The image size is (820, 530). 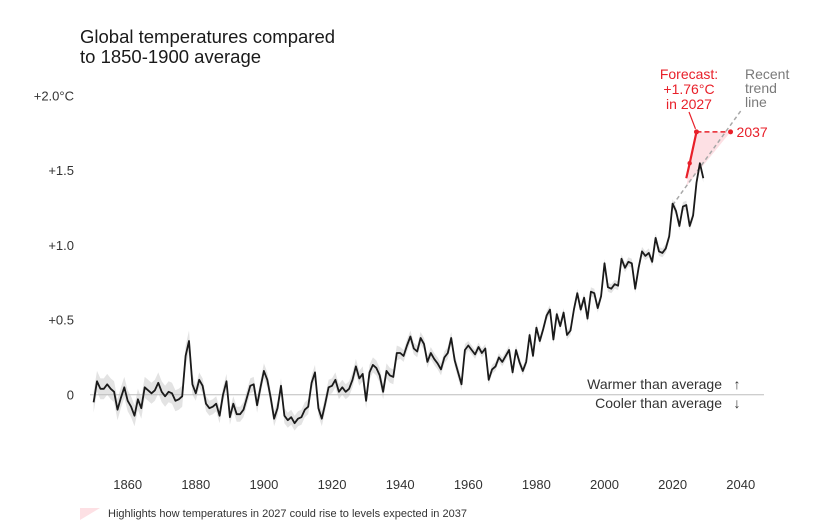 What do you see at coordinates (604, 484) in the screenshot?
I see `x-tick-label: 2000` at bounding box center [604, 484].